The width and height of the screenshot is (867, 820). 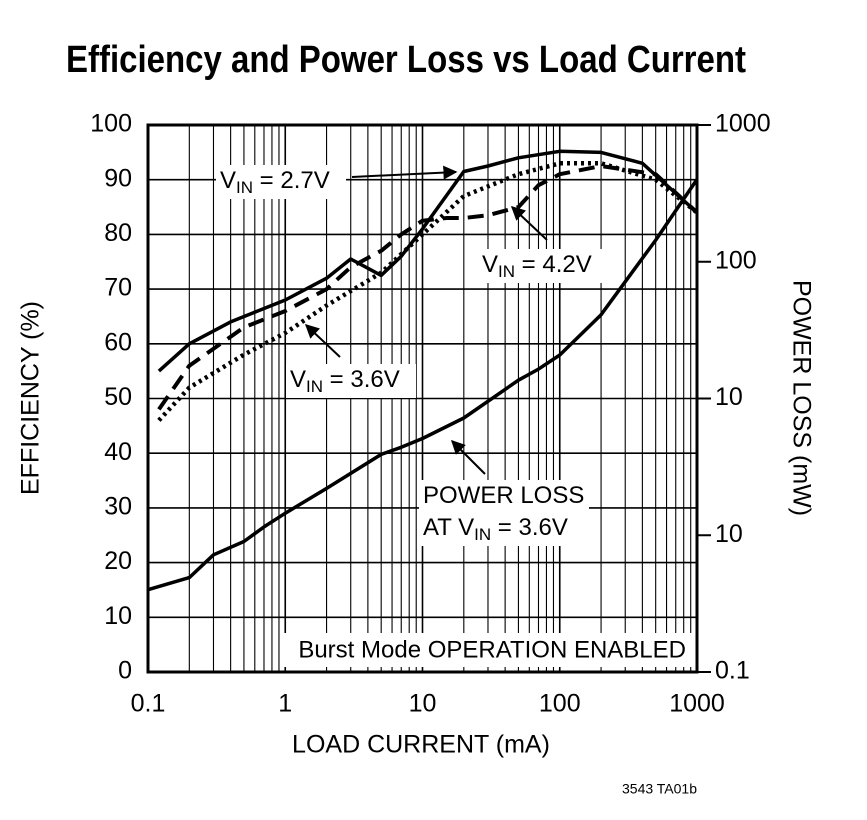 What do you see at coordinates (118, 288) in the screenshot?
I see `y-tick-label: 70` at bounding box center [118, 288].